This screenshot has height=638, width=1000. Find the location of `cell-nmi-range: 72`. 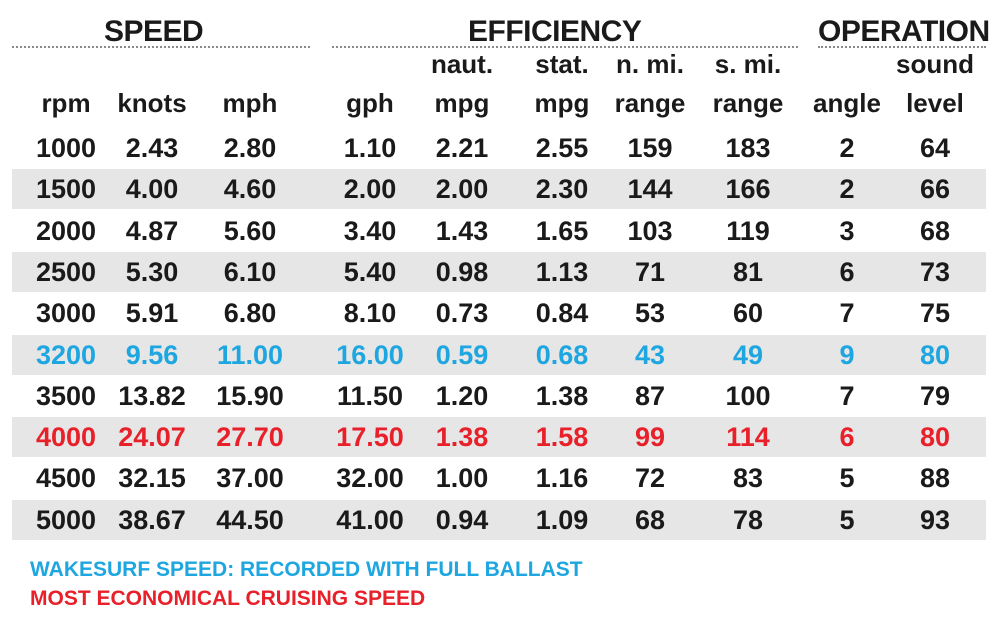

cell-nmi-range: 72 is located at coordinates (650, 478).